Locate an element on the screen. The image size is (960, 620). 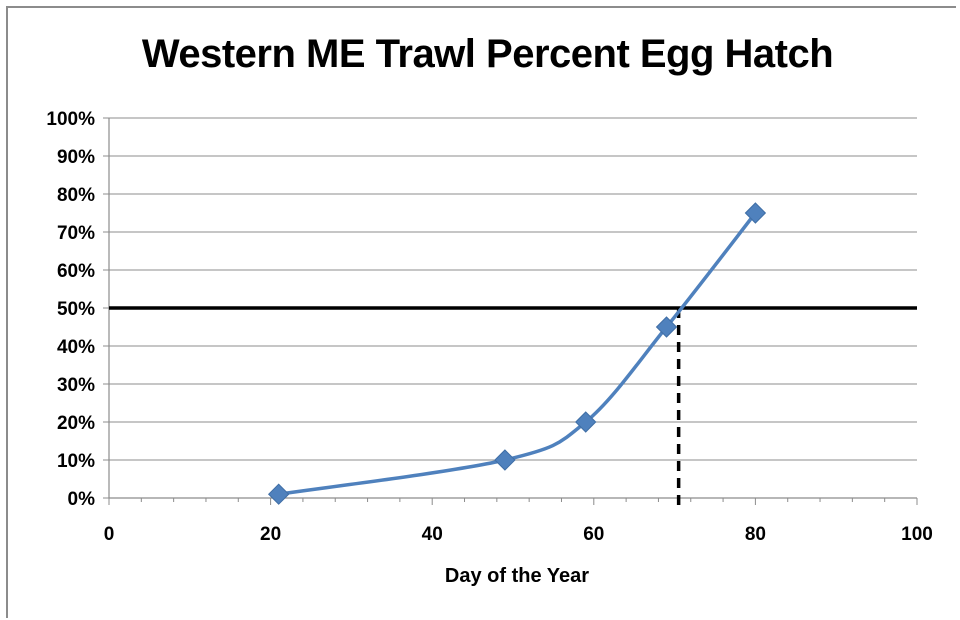
y-tick-label-4: 40% is located at coordinates (76, 347).